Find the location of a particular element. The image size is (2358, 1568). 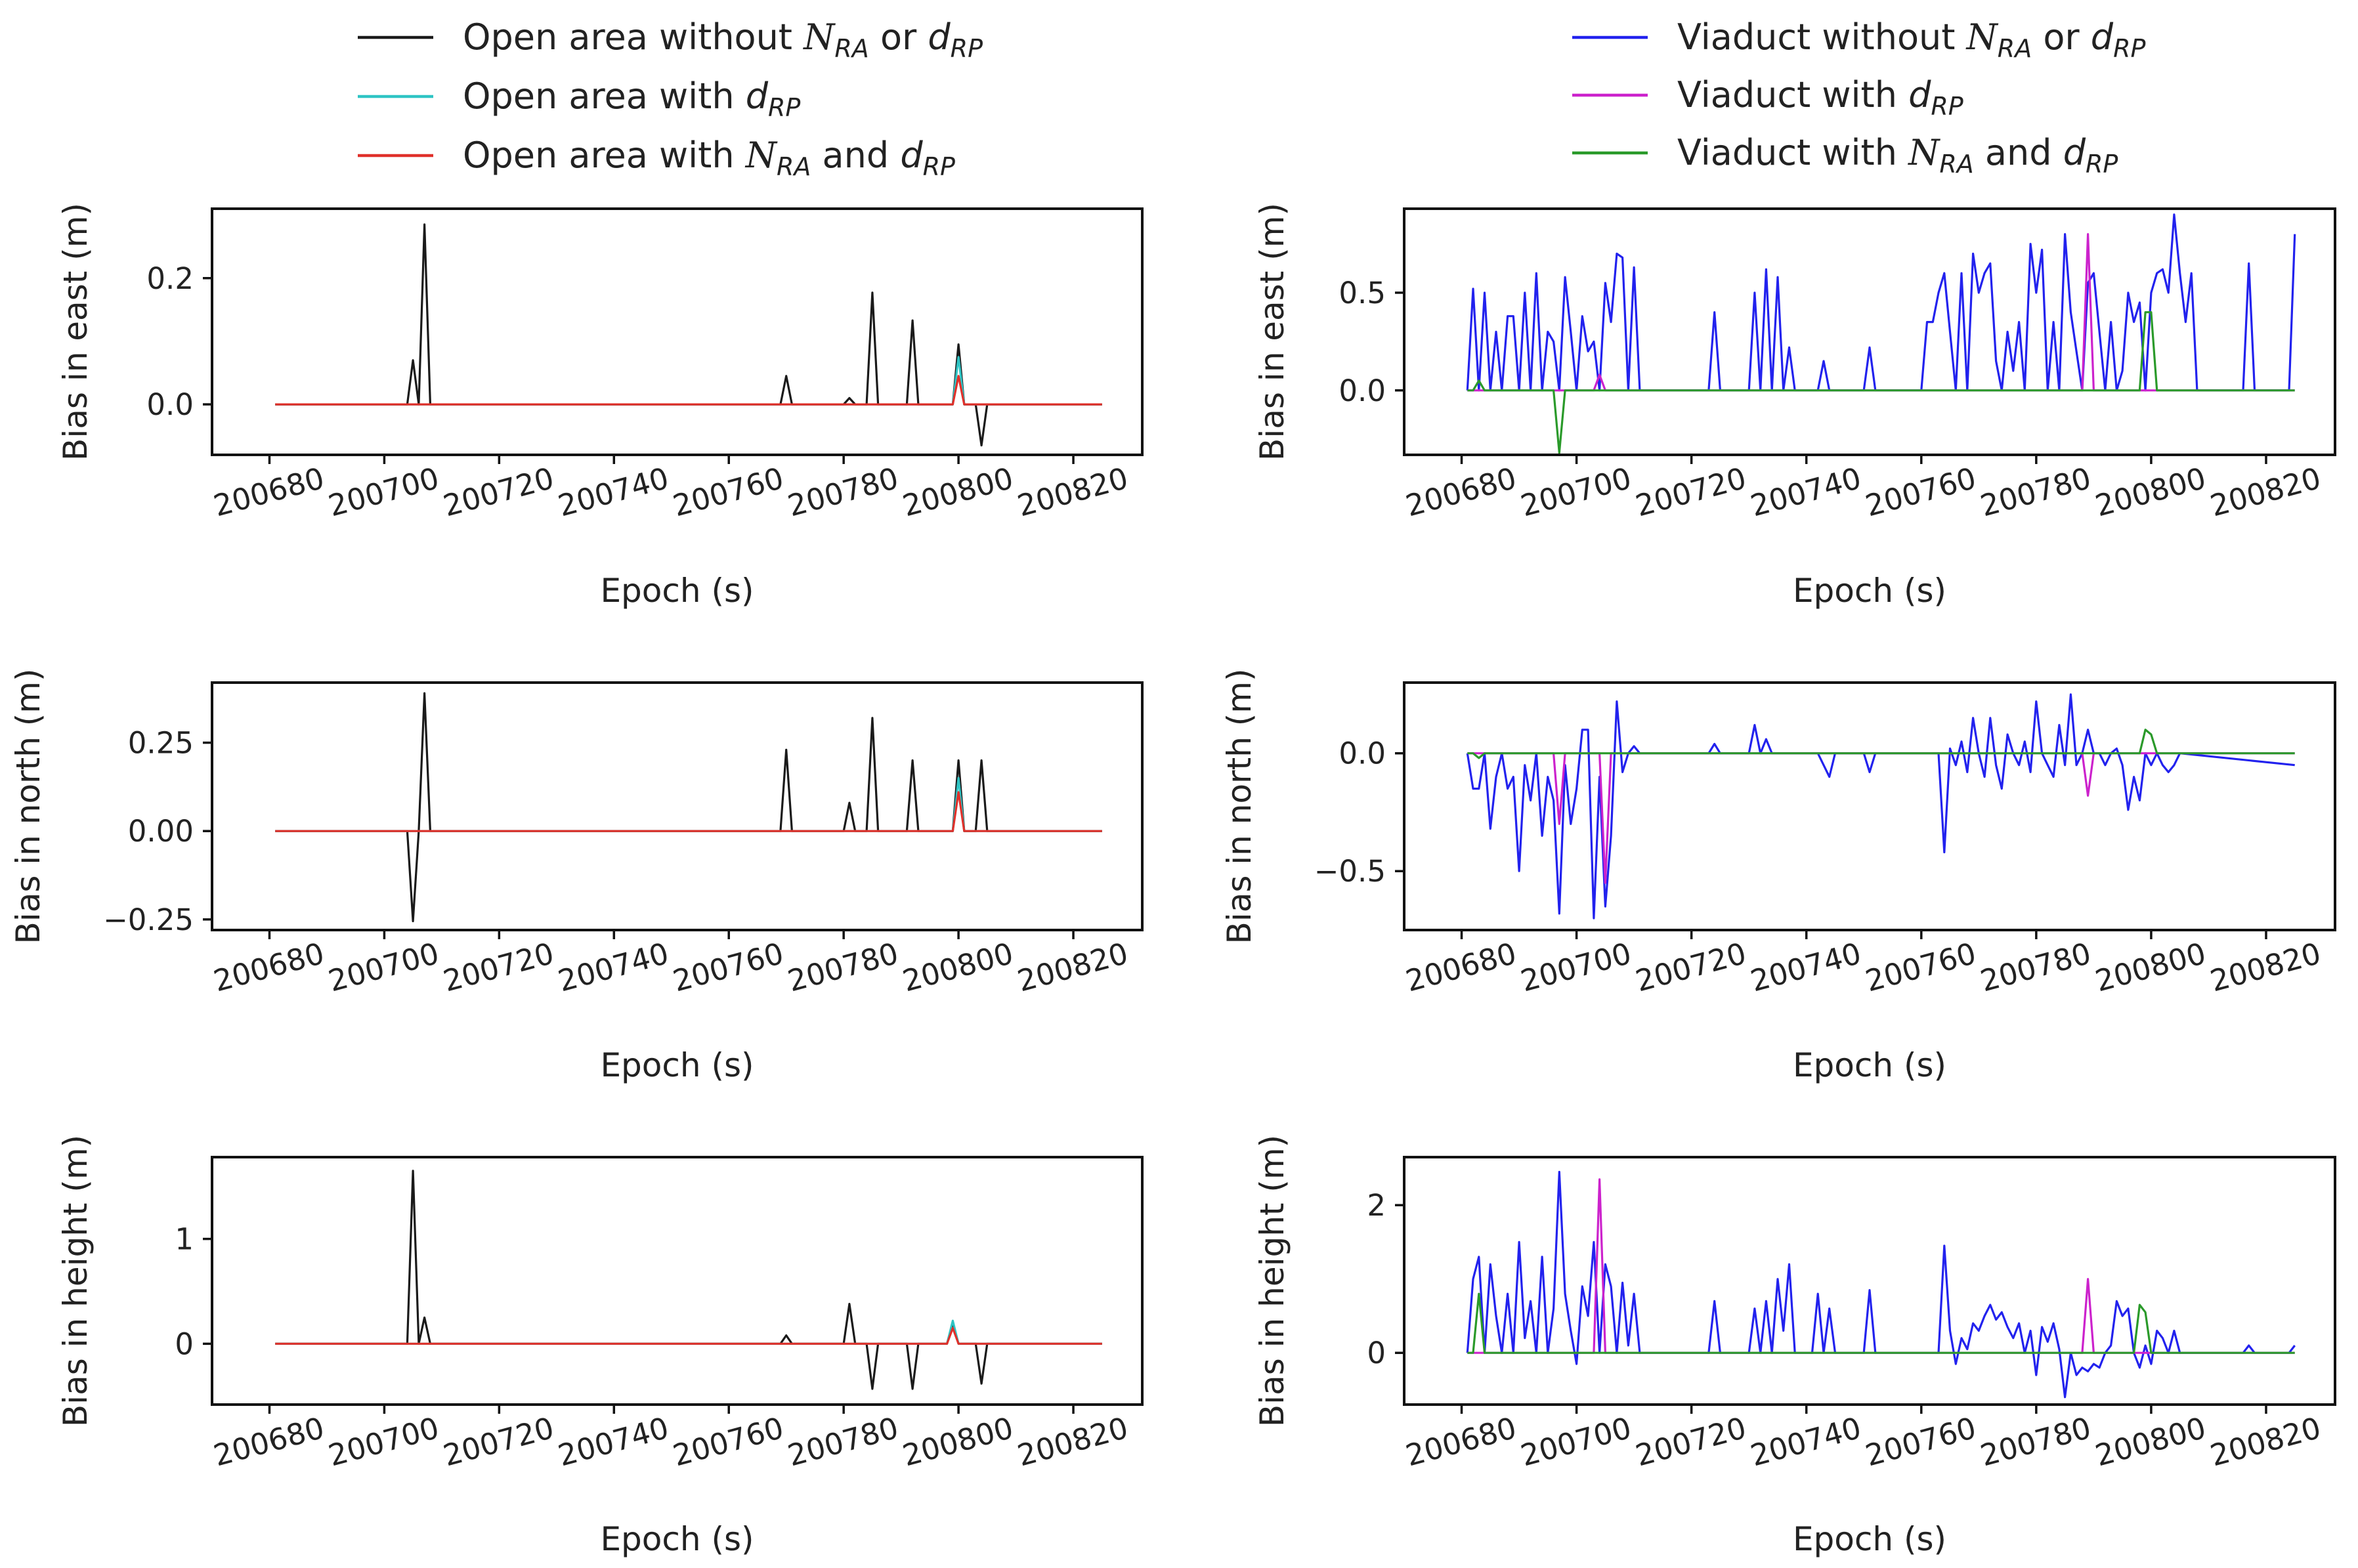

y-tick-label: −0.5 is located at coordinates (1350, 871).